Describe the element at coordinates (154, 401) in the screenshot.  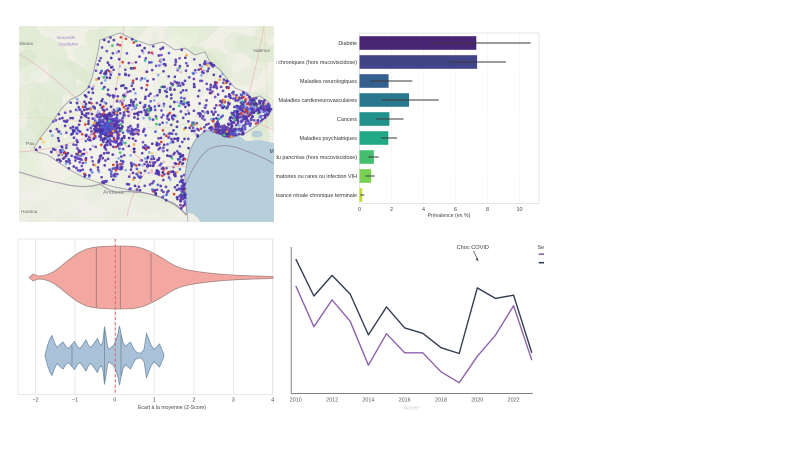
I see `svg-text: 1` at that location.